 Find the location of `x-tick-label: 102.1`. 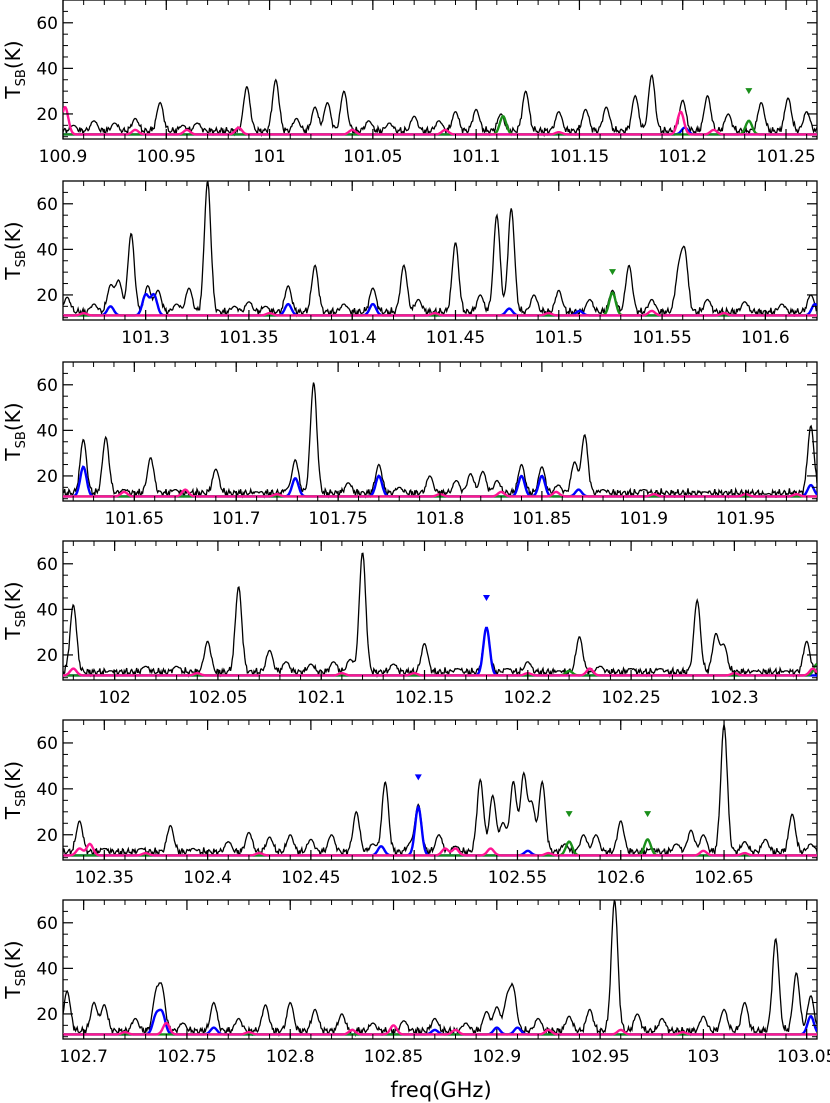

x-tick-label: 102.1 is located at coordinates (321, 698).